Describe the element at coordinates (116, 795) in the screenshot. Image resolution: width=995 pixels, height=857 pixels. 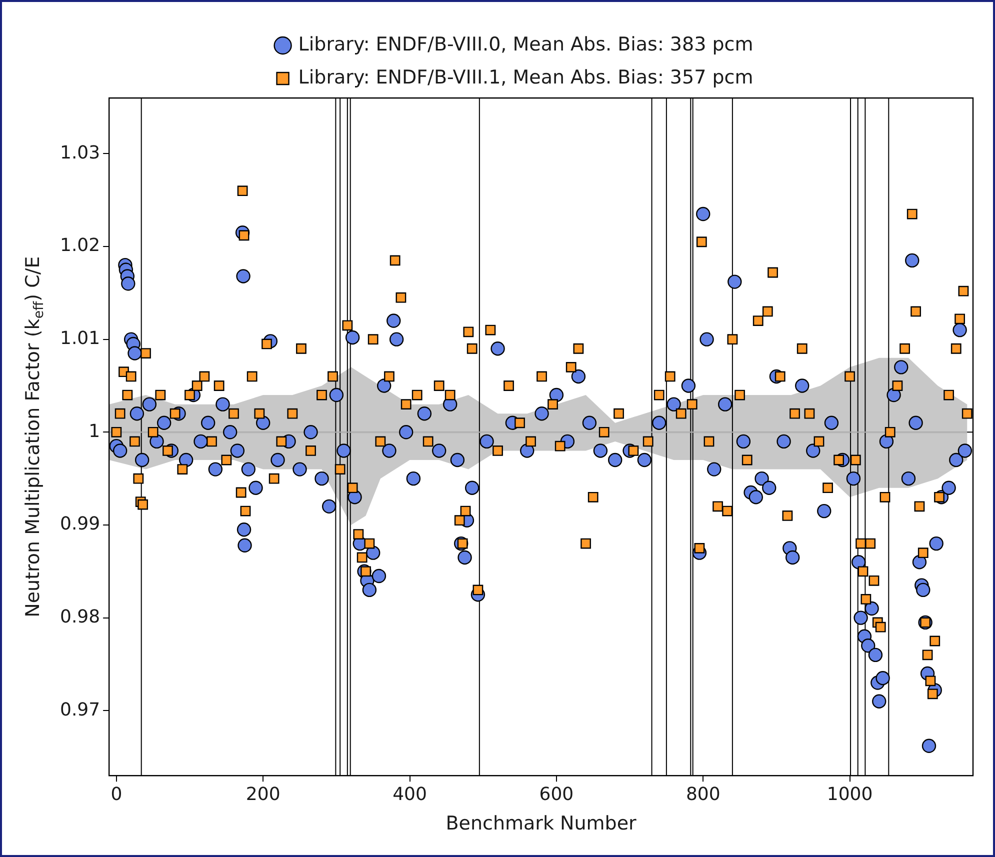
I see `x-tick-label: 0` at that location.